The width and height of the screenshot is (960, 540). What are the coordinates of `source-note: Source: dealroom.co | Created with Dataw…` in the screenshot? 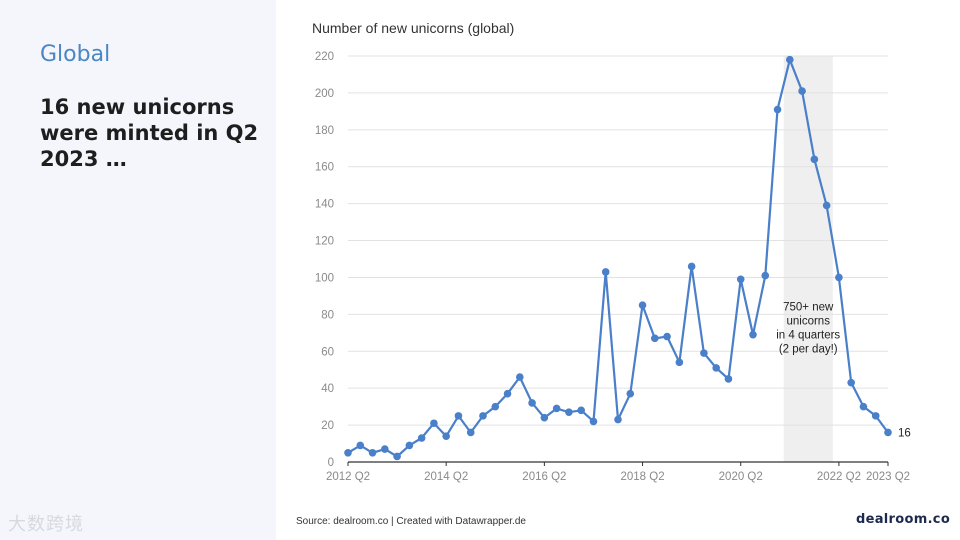 It's located at (411, 521).